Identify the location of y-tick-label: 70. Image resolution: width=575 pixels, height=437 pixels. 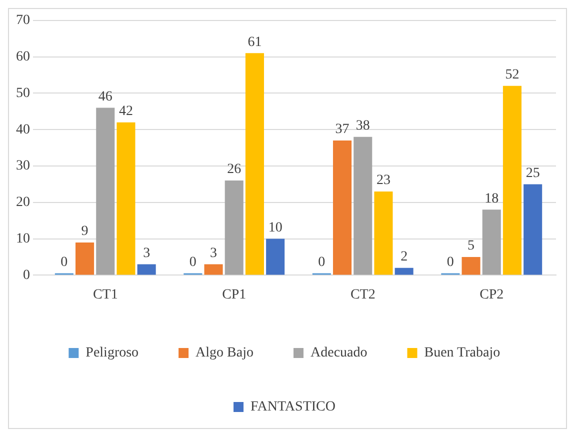
(23, 20).